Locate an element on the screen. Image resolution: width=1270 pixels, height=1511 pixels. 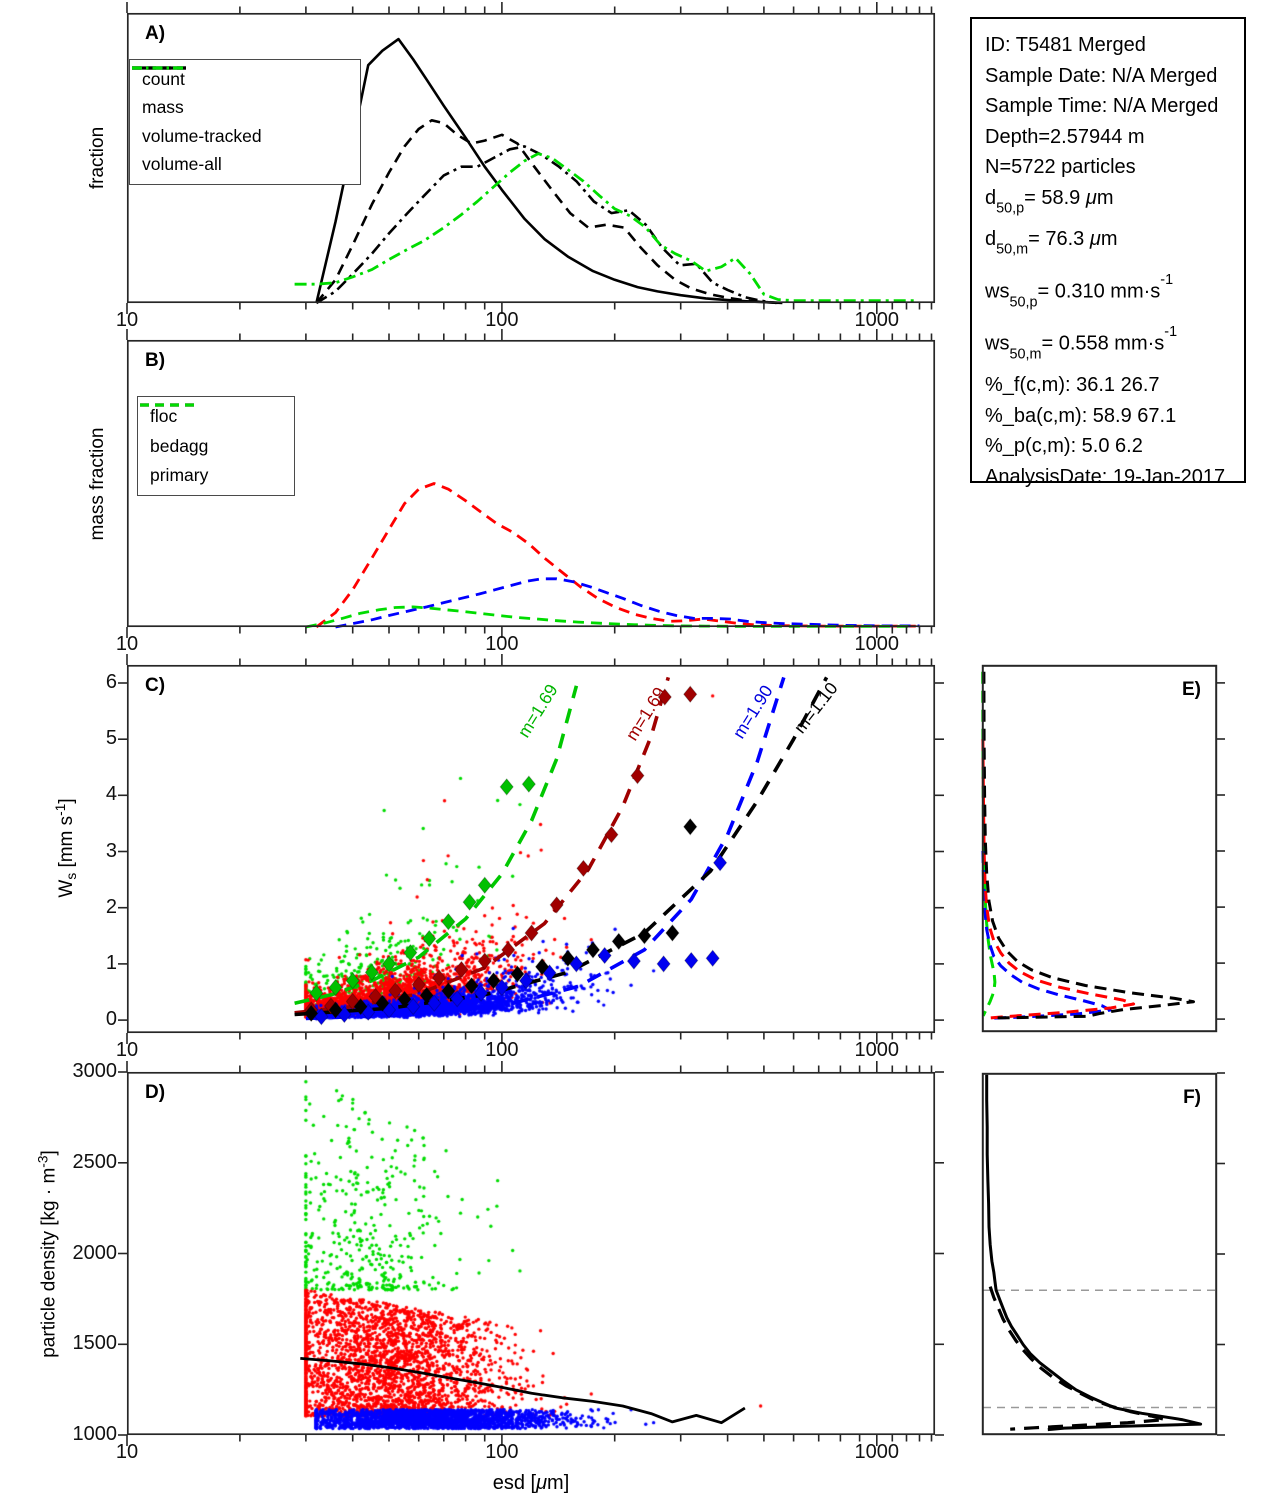
legend-label: volume-all is located at coordinates (182, 163).